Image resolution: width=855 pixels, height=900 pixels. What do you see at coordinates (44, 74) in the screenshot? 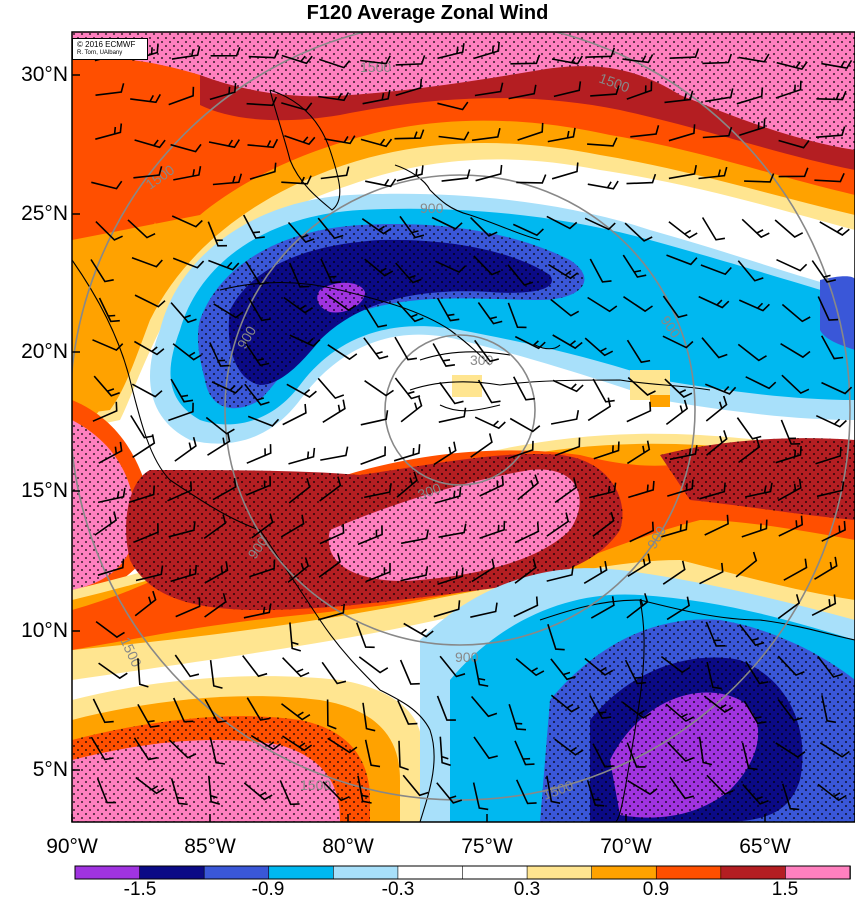
I see `lat-label-30n: 30°N` at bounding box center [44, 74].